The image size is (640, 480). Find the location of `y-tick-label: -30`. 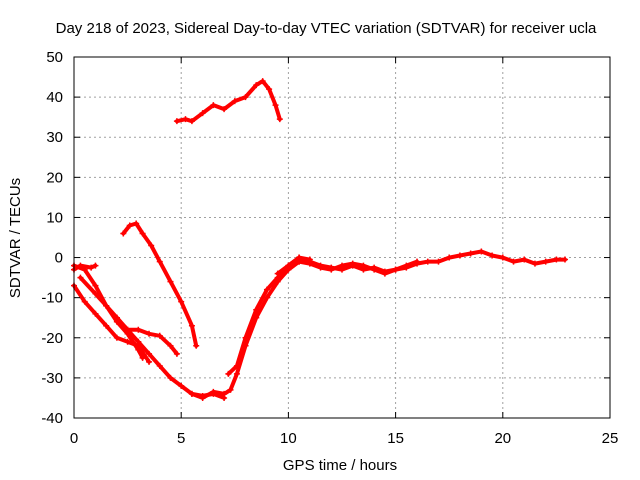

y-tick-label: -30 is located at coordinates (52, 378).